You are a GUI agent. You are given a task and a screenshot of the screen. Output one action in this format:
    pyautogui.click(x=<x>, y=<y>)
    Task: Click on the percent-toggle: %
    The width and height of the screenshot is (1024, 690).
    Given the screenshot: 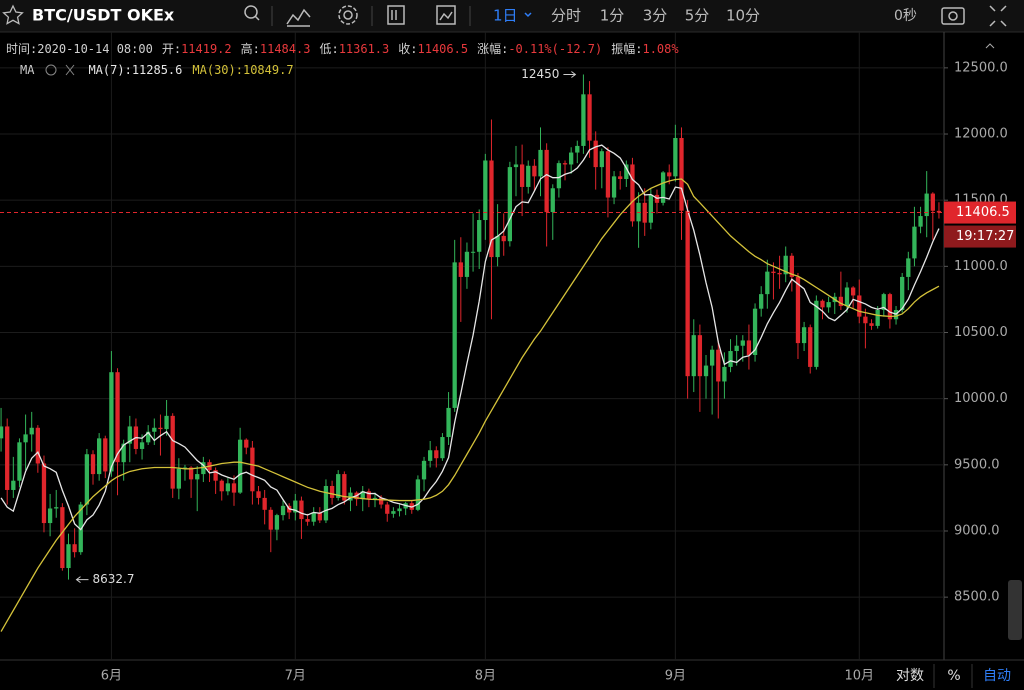 What is the action you would take?
    pyautogui.click(x=953, y=676)
    